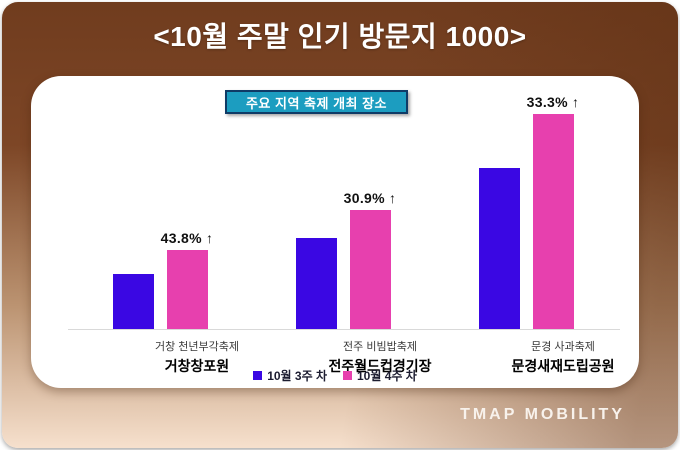 The height and width of the screenshot is (450, 680). What do you see at coordinates (344, 329) in the screenshot?
I see `x-axis-line` at bounding box center [344, 329].